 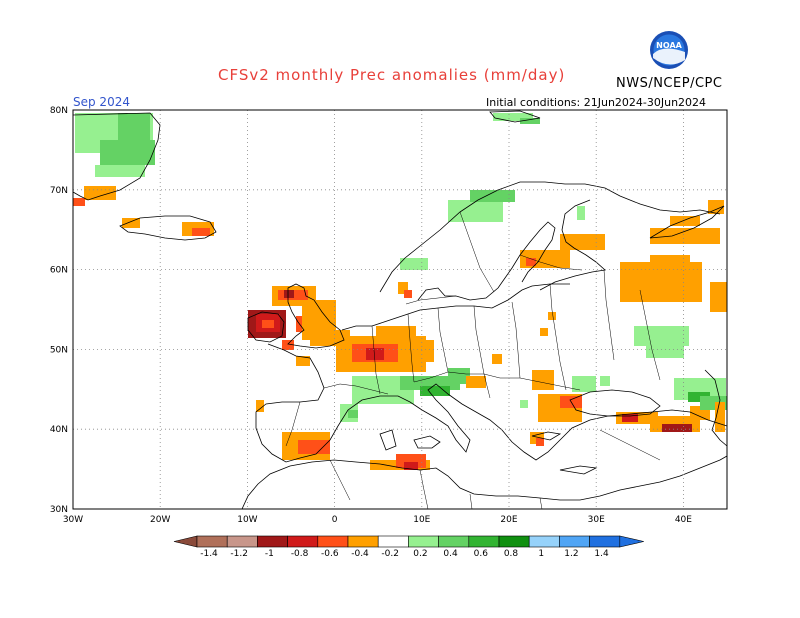 I want to click on colorbar-label: -1.2, so click(x=239, y=554).